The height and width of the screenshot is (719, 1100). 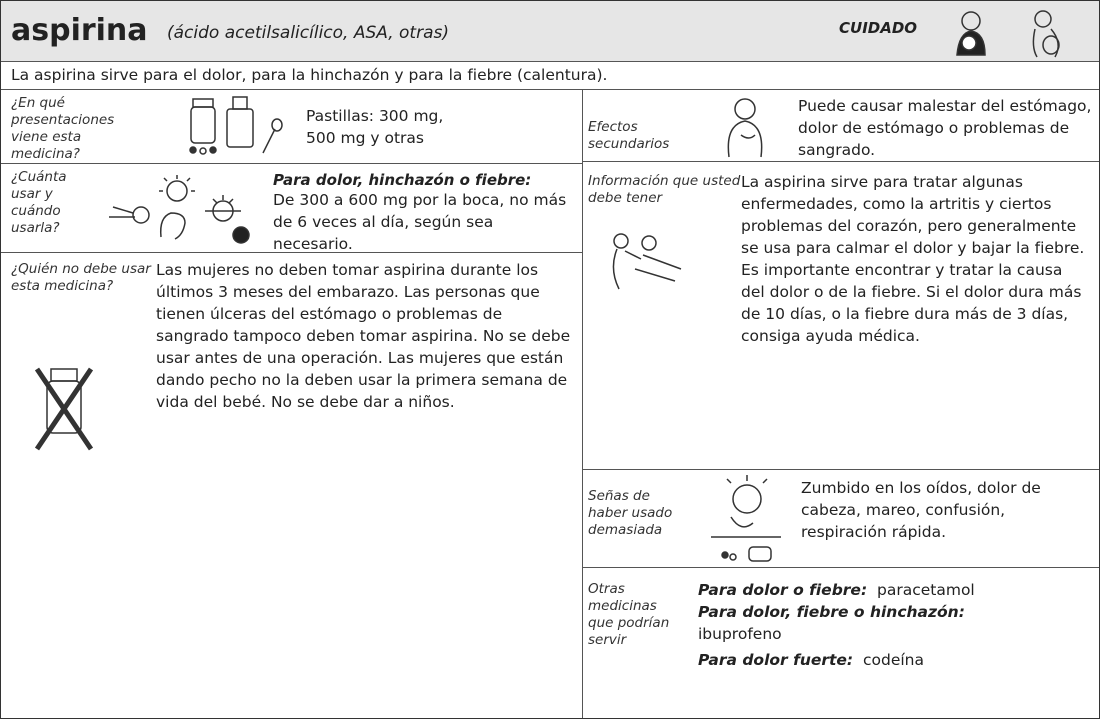 I want to click on medicine-name: ibuprofeno, so click(x=740, y=634).